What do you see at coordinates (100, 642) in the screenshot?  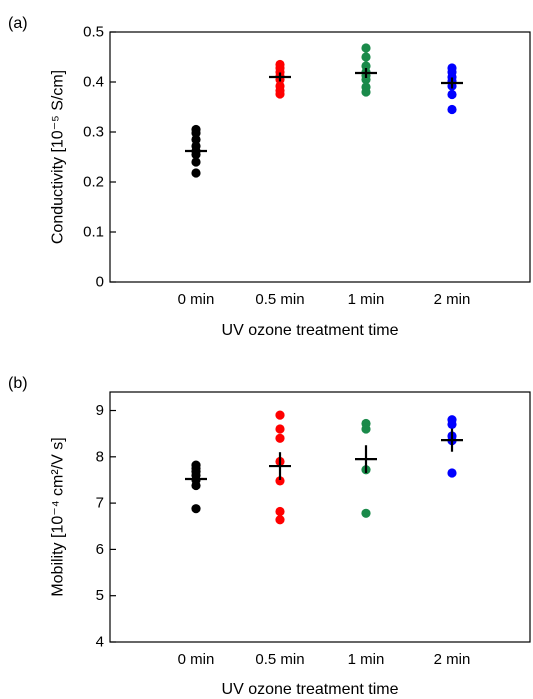 I see `y-tick-label: 4` at bounding box center [100, 642].